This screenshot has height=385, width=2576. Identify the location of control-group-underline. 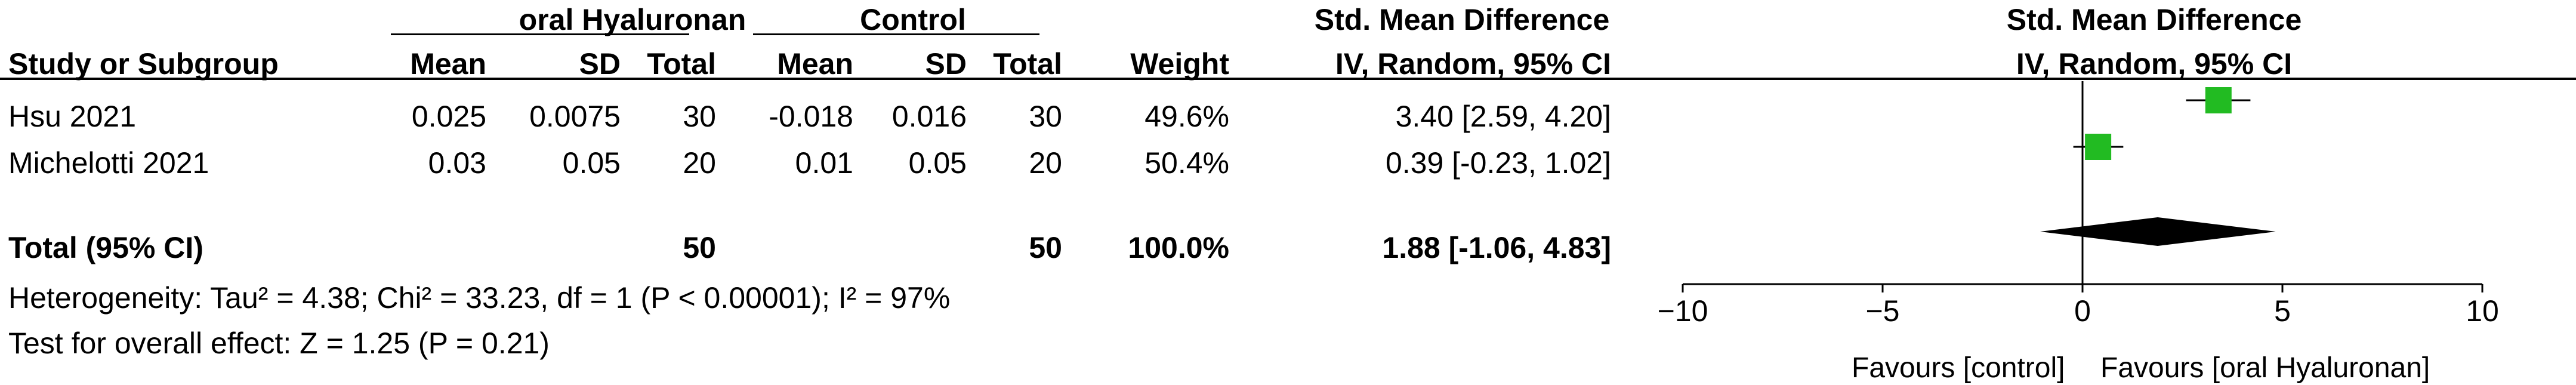
(896, 34).